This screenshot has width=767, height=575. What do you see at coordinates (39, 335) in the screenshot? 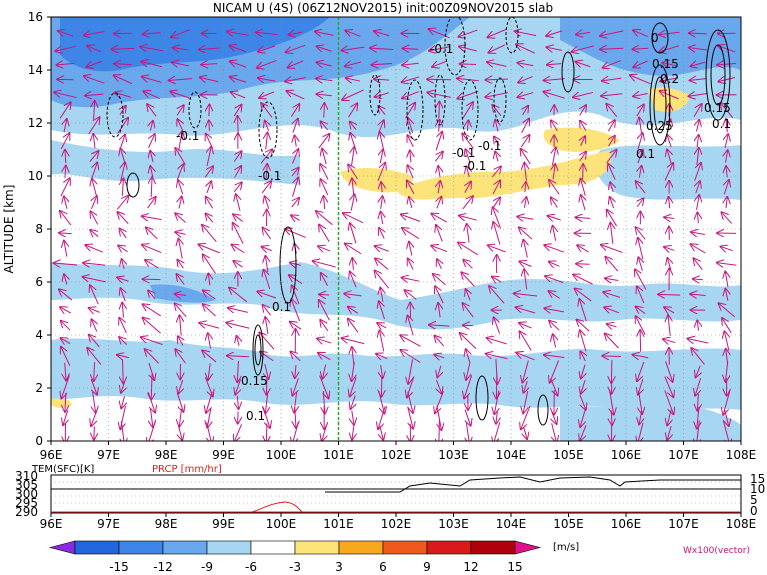
I see `y-tick-label: 4` at bounding box center [39, 335].